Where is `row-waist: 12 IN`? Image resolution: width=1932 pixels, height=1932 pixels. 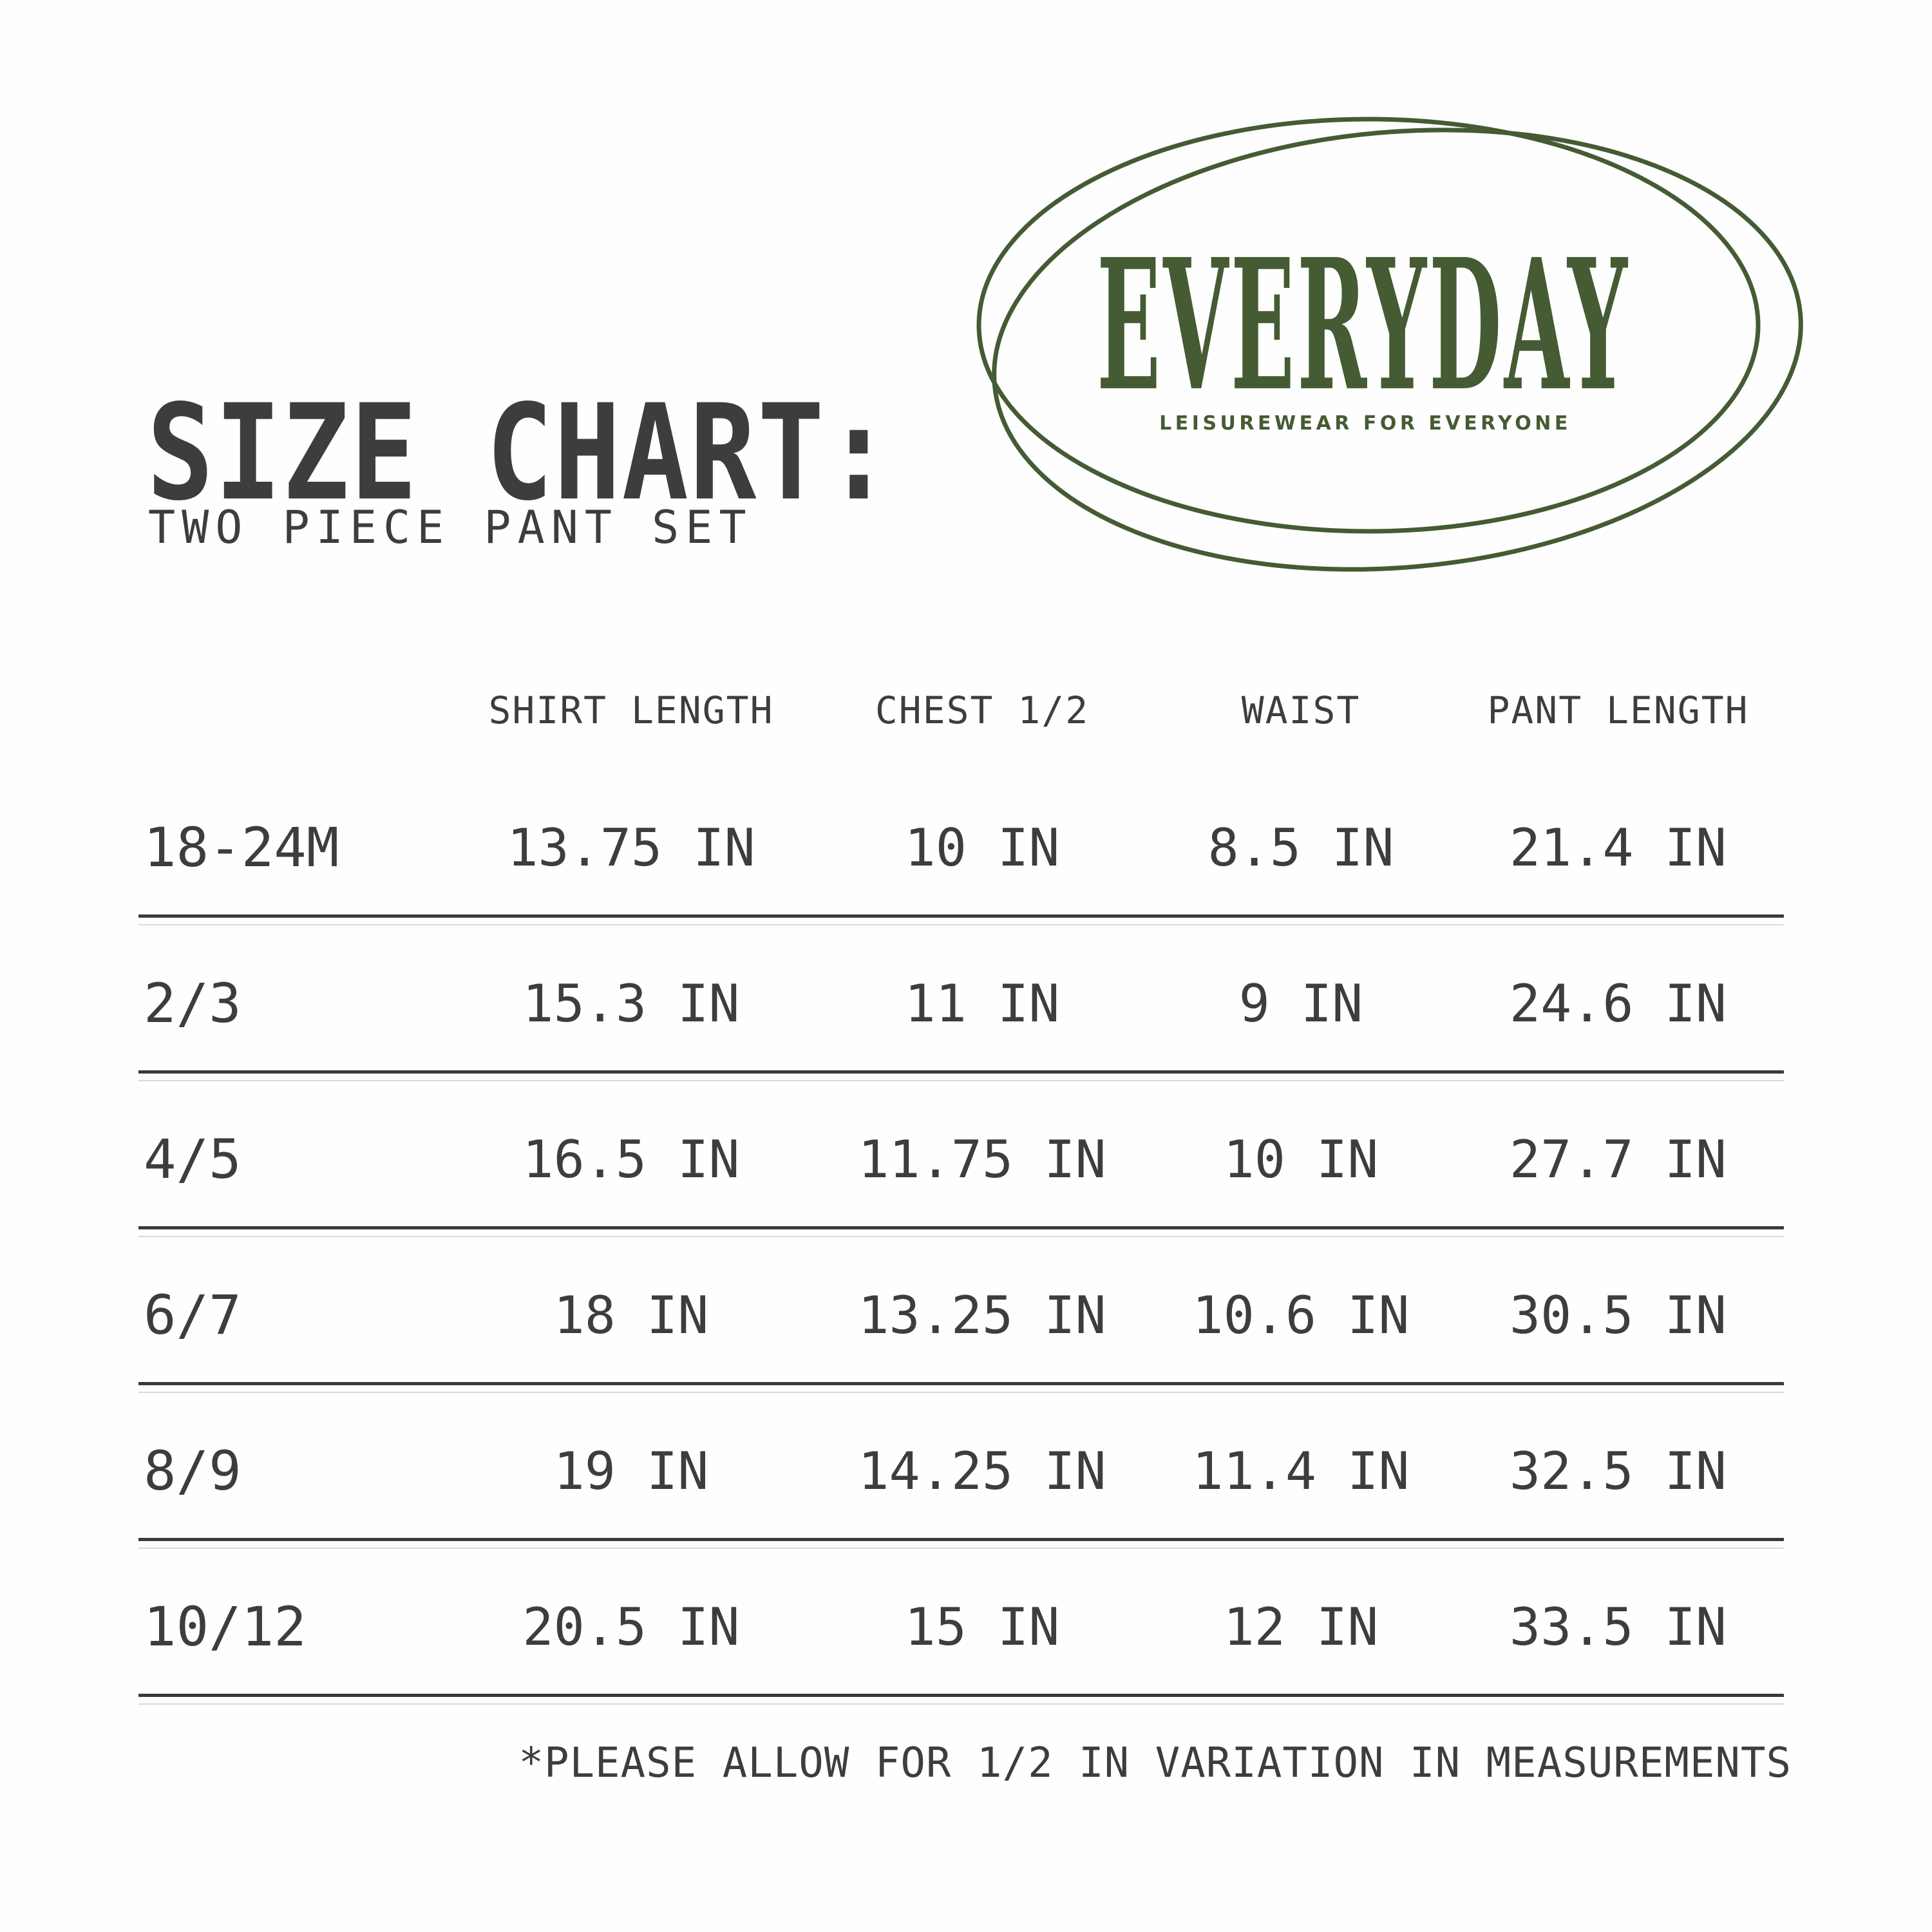 row-waist: 12 IN is located at coordinates (1301, 1626).